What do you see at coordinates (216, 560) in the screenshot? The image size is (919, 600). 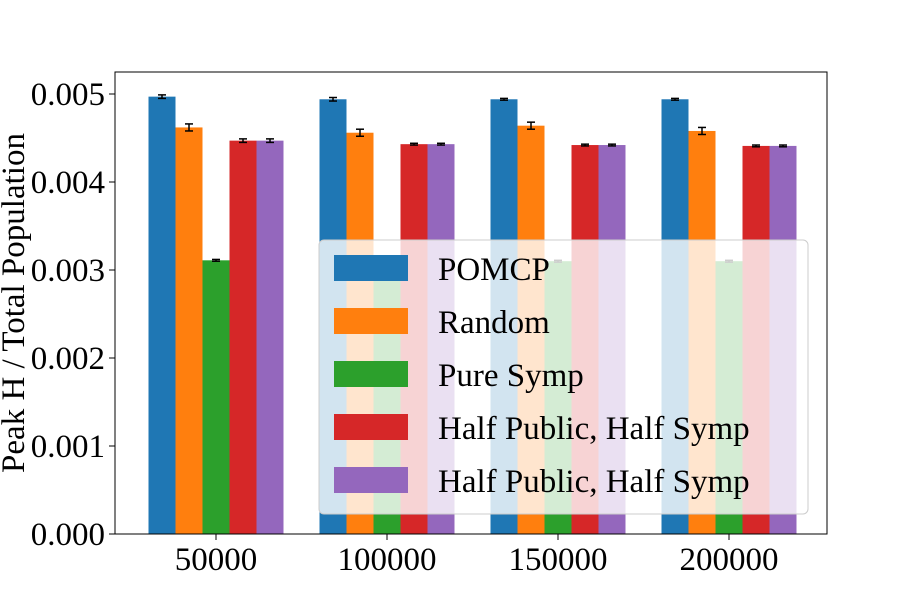 I see `x-tick-label: 50000` at bounding box center [216, 560].